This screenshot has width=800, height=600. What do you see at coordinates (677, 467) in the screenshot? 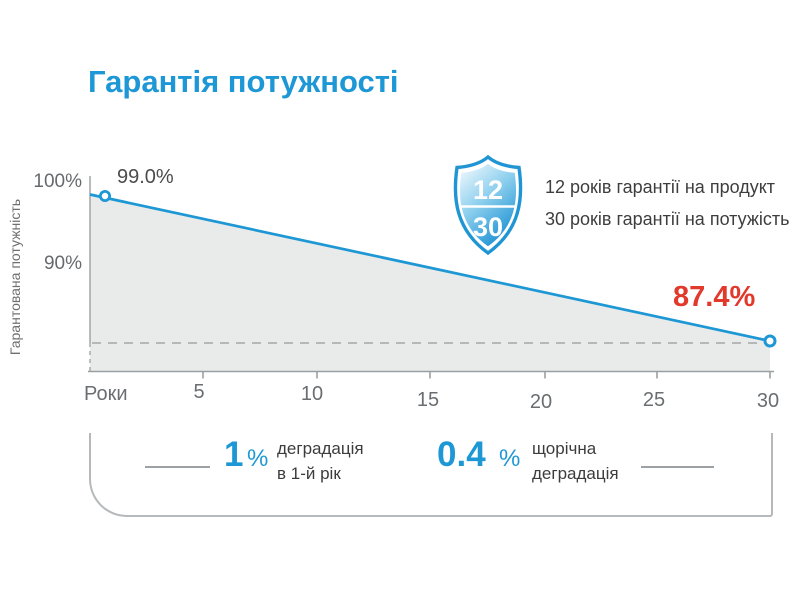
I see `stat2-dash-line` at bounding box center [677, 467].